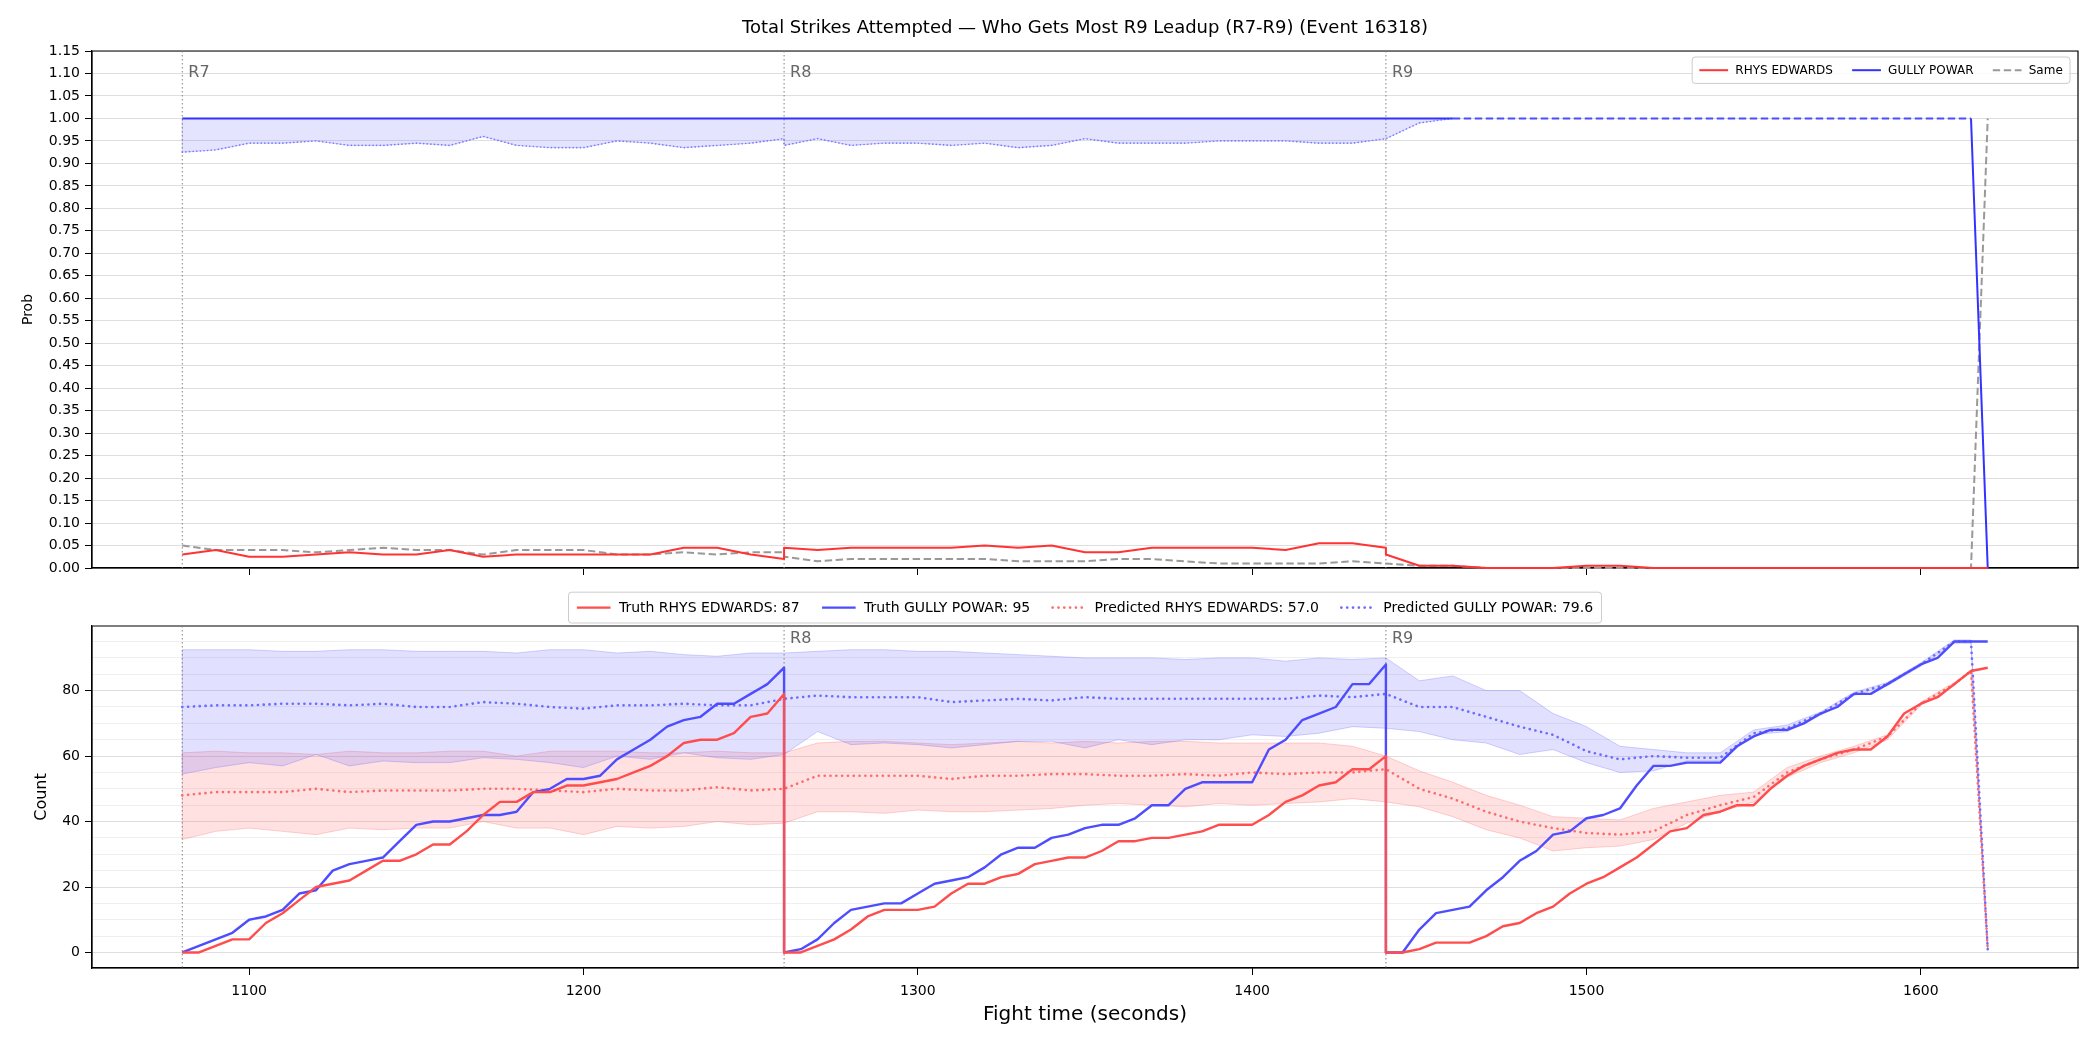 The image size is (2100, 1050). Describe the element at coordinates (71, 689) in the screenshot. I see `y-tick-label: 80` at that location.